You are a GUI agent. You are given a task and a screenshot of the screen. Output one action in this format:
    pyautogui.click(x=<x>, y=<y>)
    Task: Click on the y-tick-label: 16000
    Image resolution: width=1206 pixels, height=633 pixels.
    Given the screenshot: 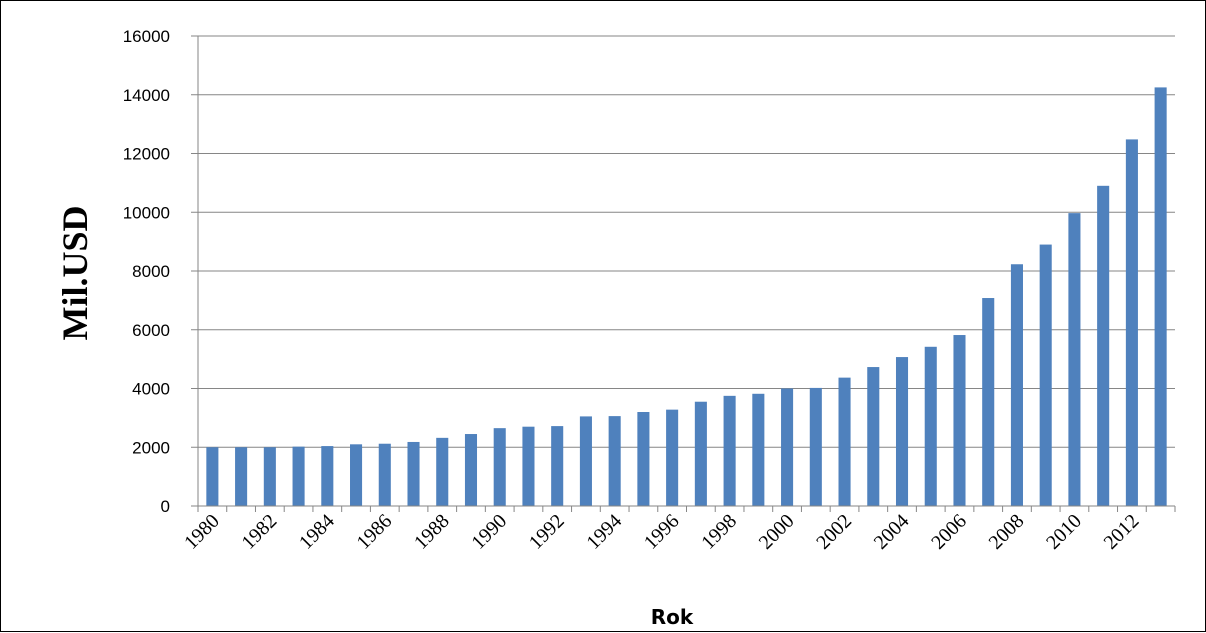 What is the action you would take?
    pyautogui.click(x=146, y=36)
    